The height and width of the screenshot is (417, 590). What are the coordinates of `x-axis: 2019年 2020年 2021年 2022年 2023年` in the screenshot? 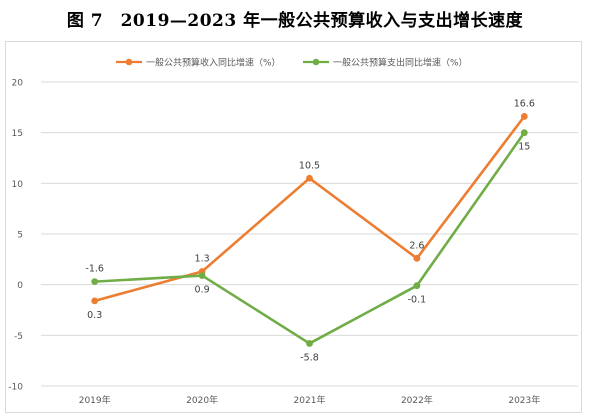 It's located at (310, 400).